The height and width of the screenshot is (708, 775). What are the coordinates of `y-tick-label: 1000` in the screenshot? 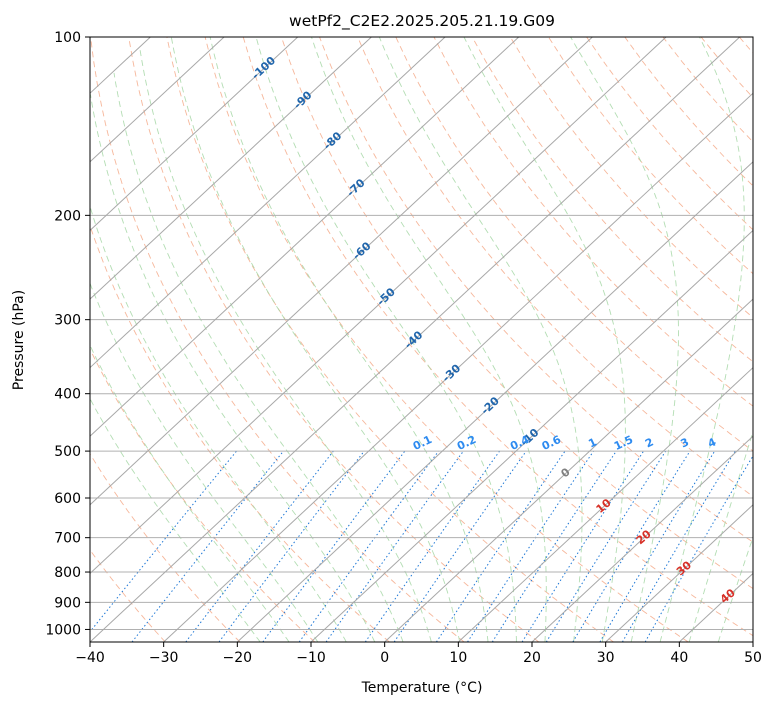 It's located at (63, 630).